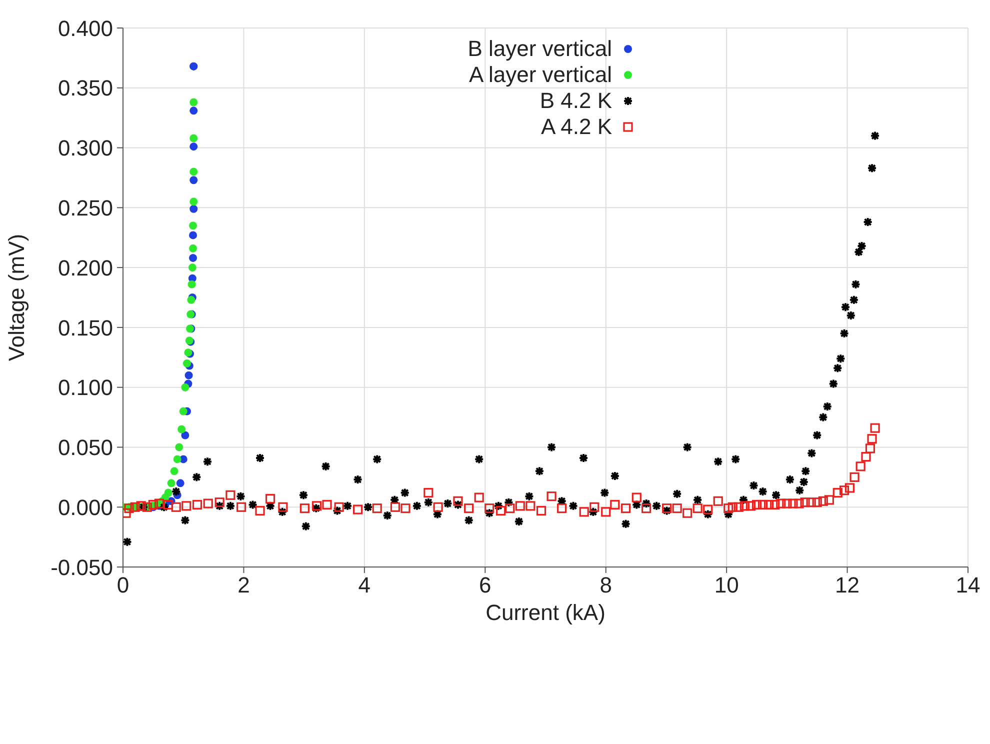  What do you see at coordinates (847, 585) in the screenshot?
I see `x-tick-label: 12` at bounding box center [847, 585].